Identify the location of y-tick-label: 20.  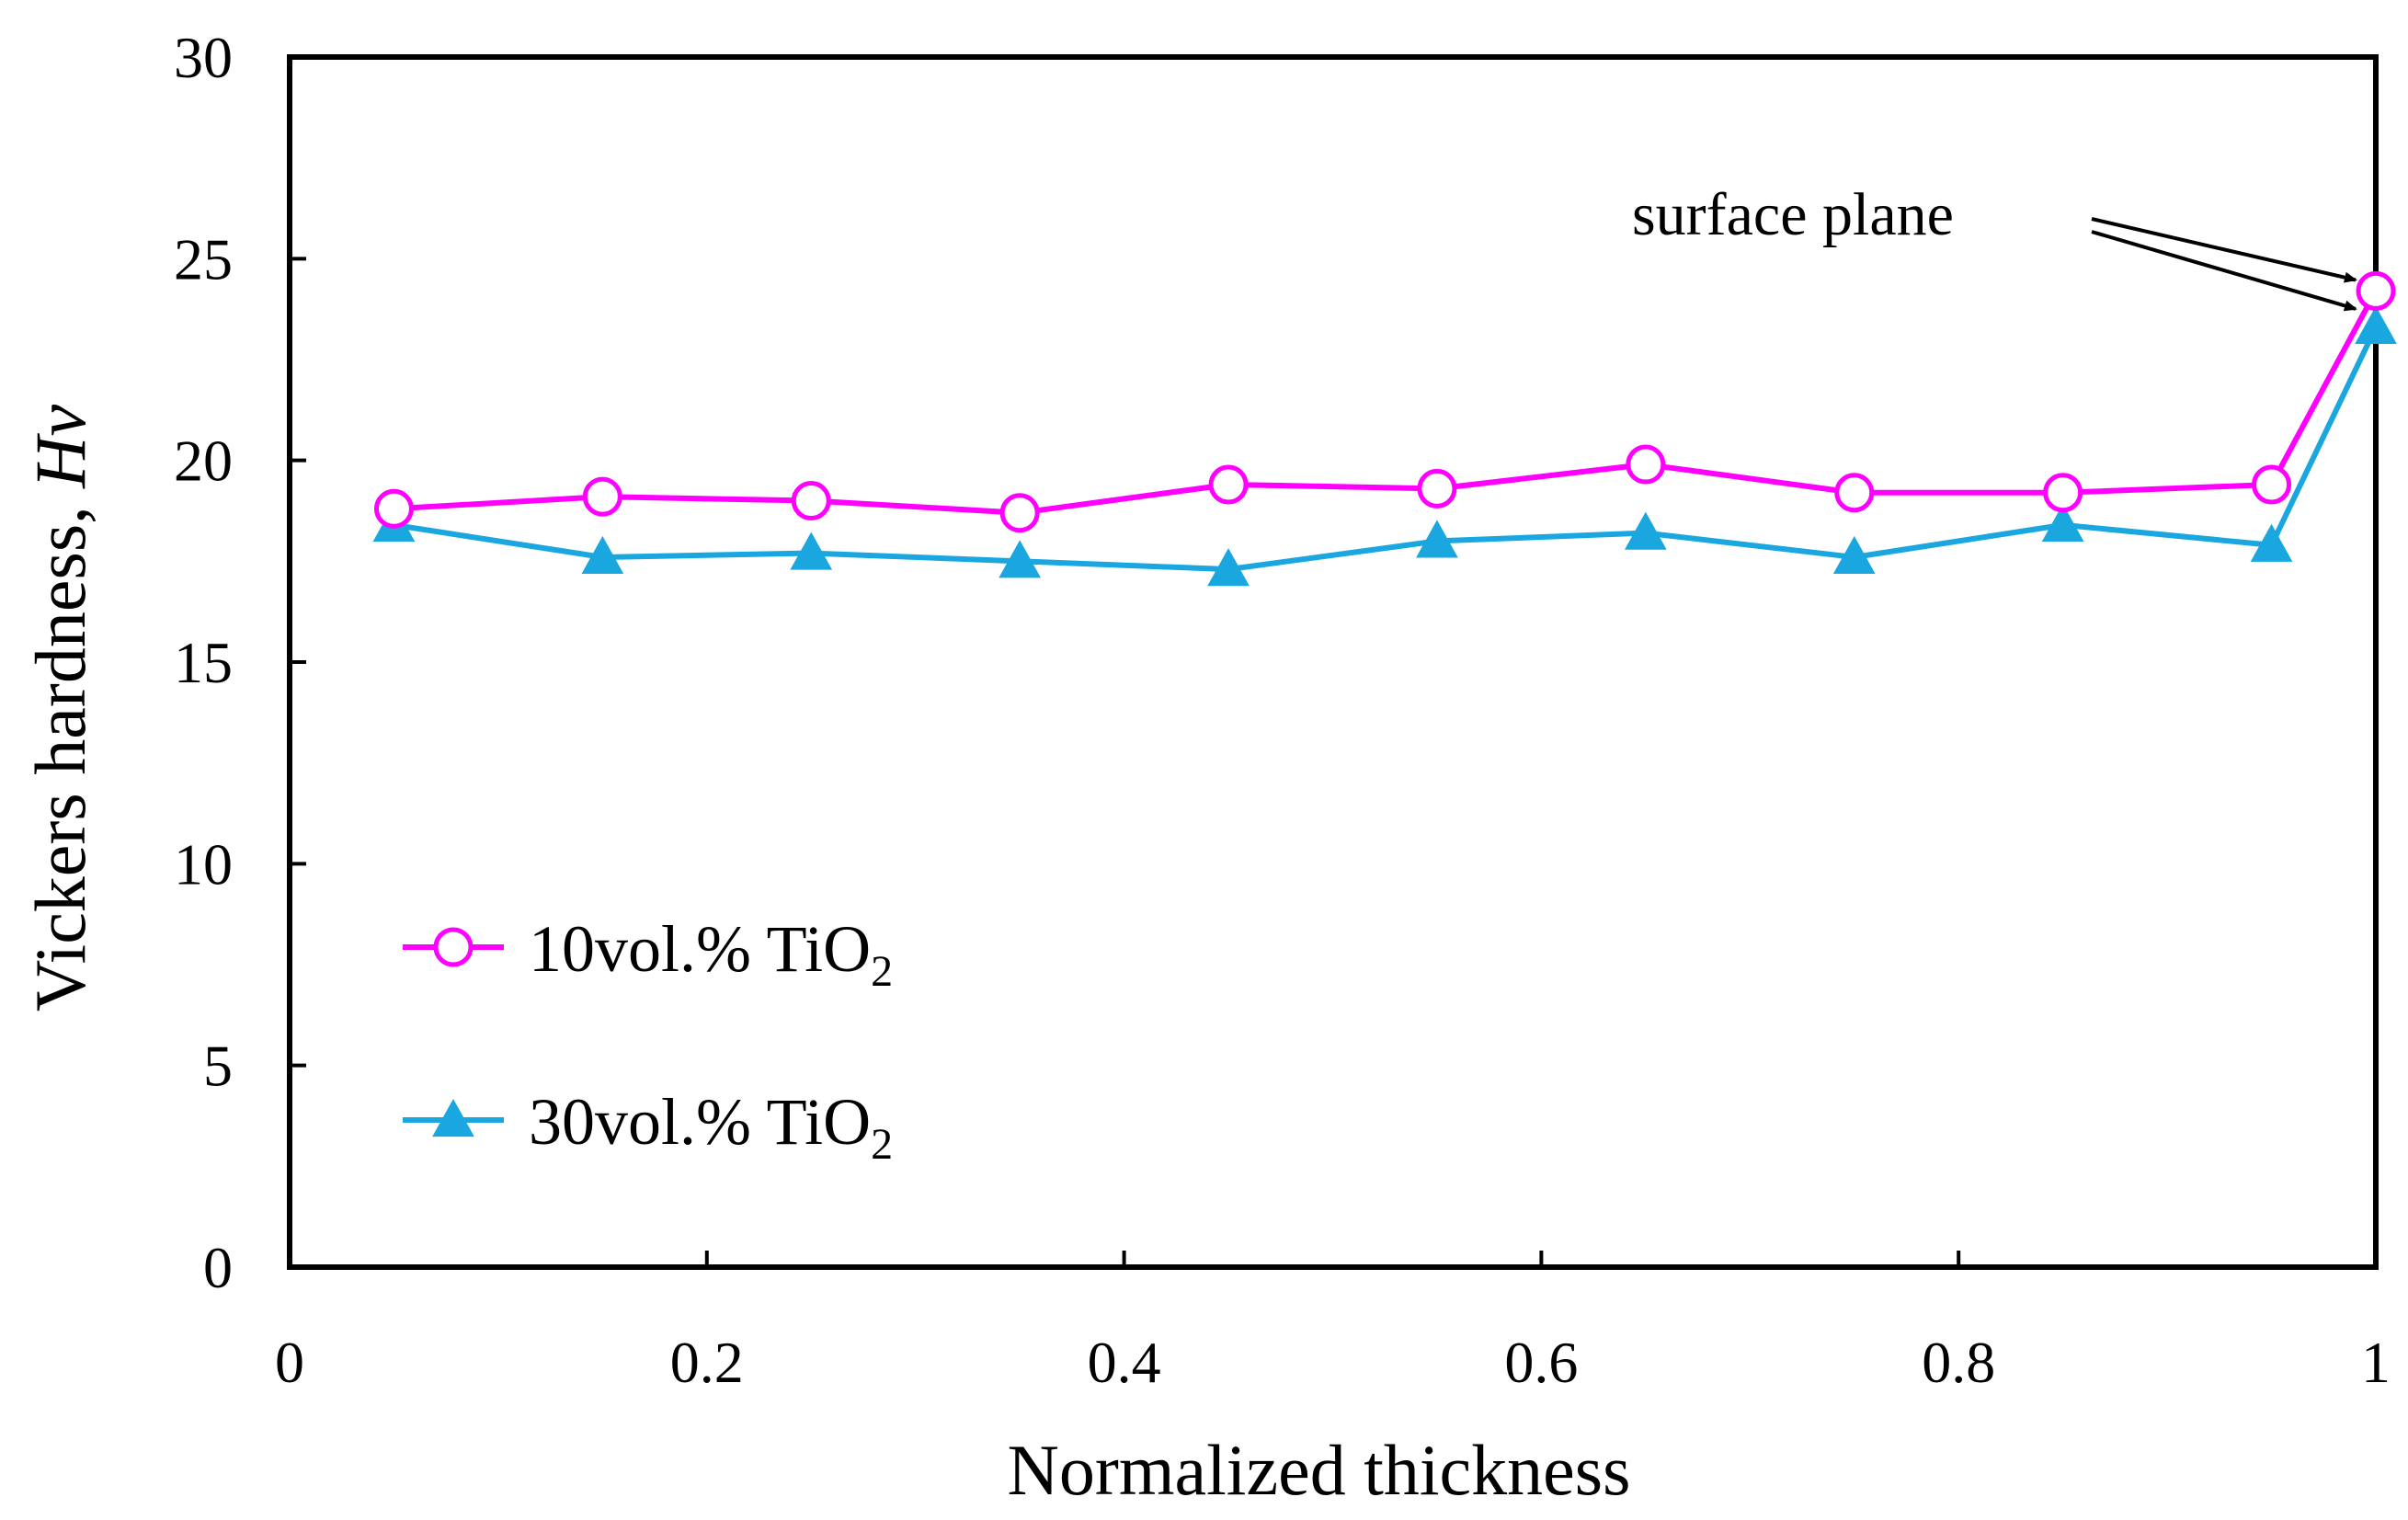
(204, 461).